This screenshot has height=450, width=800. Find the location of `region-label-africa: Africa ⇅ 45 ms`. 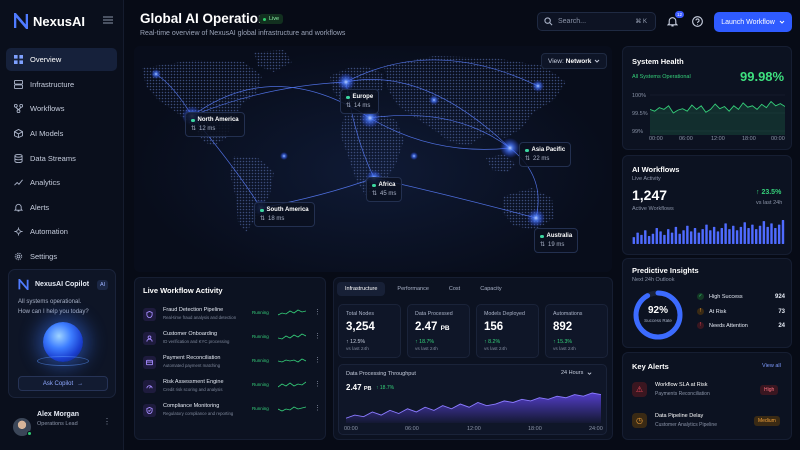

region-label-africa: Africa ⇅ 45 ms is located at coordinates (384, 189).